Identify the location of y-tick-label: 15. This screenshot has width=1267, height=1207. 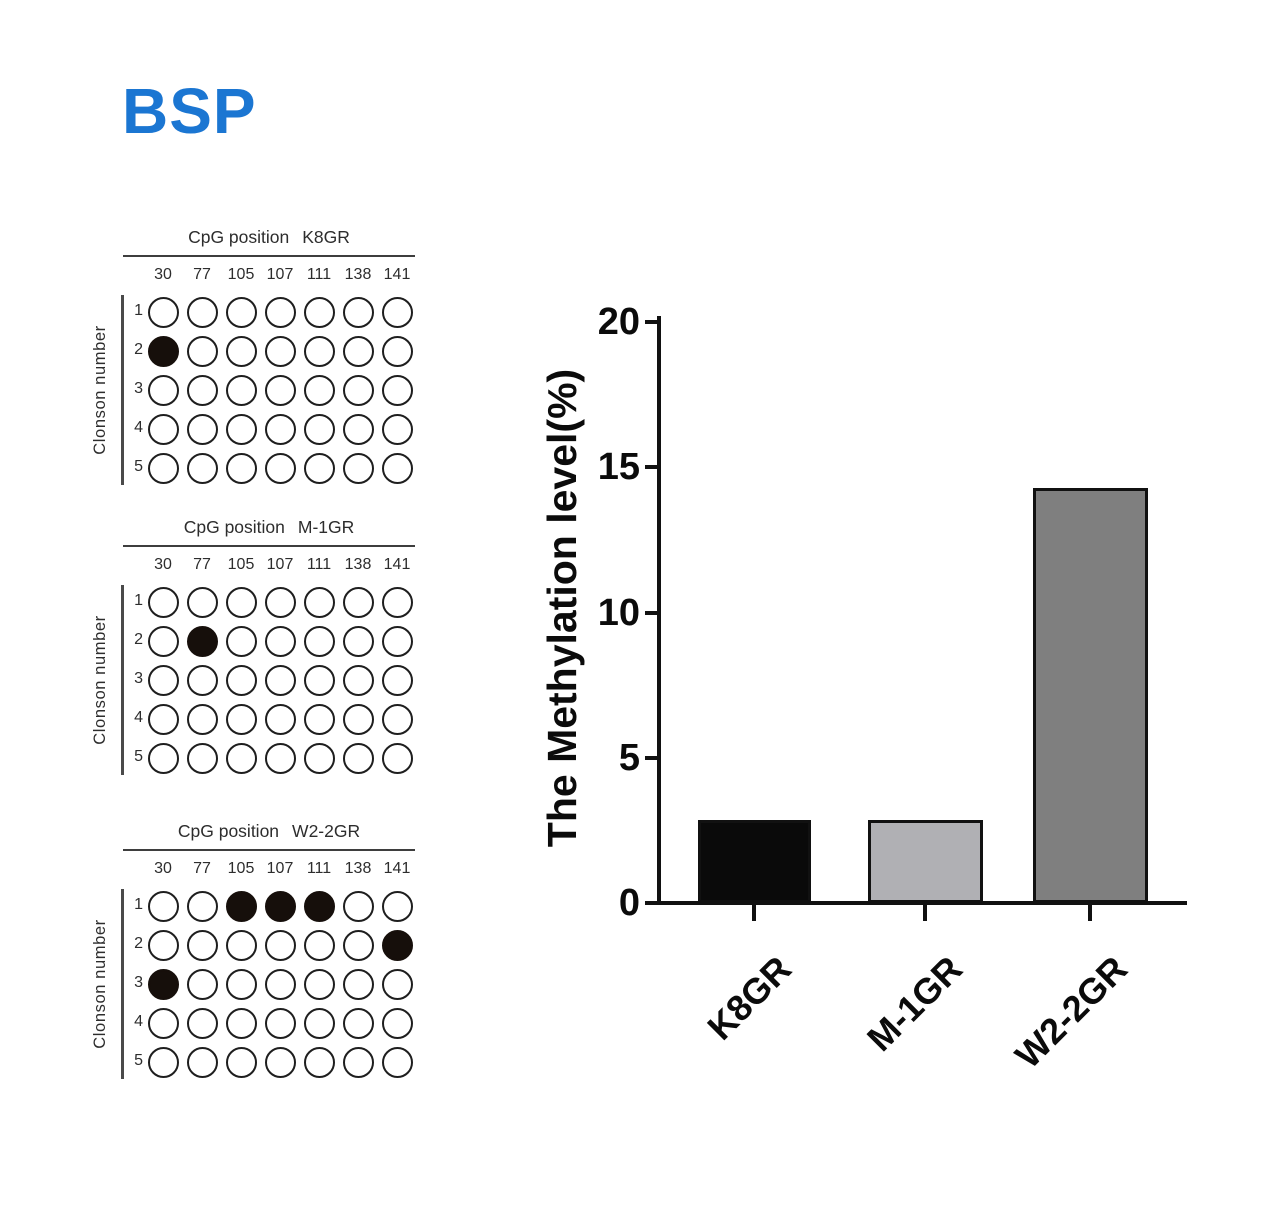
(618, 467).